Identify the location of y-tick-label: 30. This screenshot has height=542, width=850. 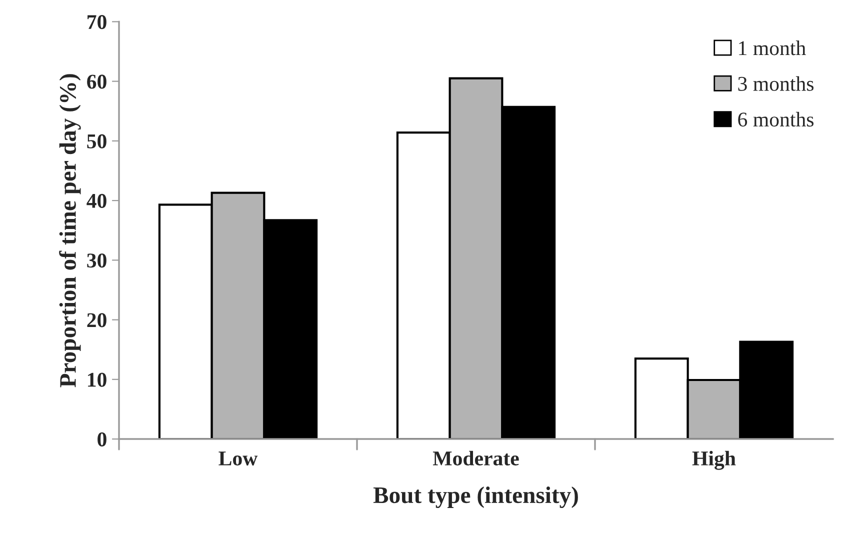
(96, 261).